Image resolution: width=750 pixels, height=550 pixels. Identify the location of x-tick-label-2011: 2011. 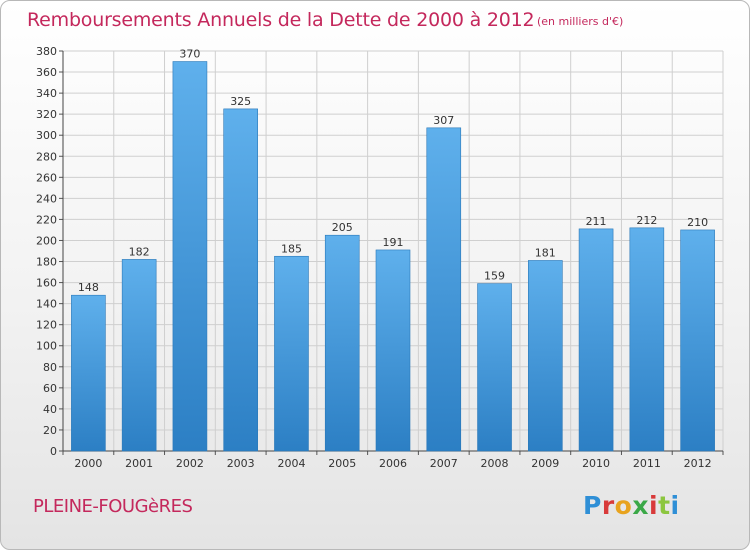
(647, 463).